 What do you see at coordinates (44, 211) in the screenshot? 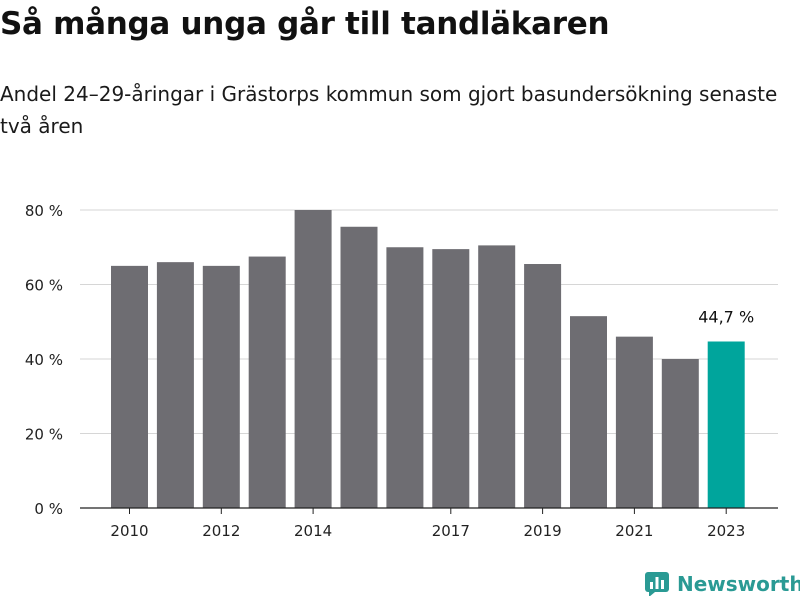
I see `y-tick-label: 80 %` at bounding box center [44, 211].